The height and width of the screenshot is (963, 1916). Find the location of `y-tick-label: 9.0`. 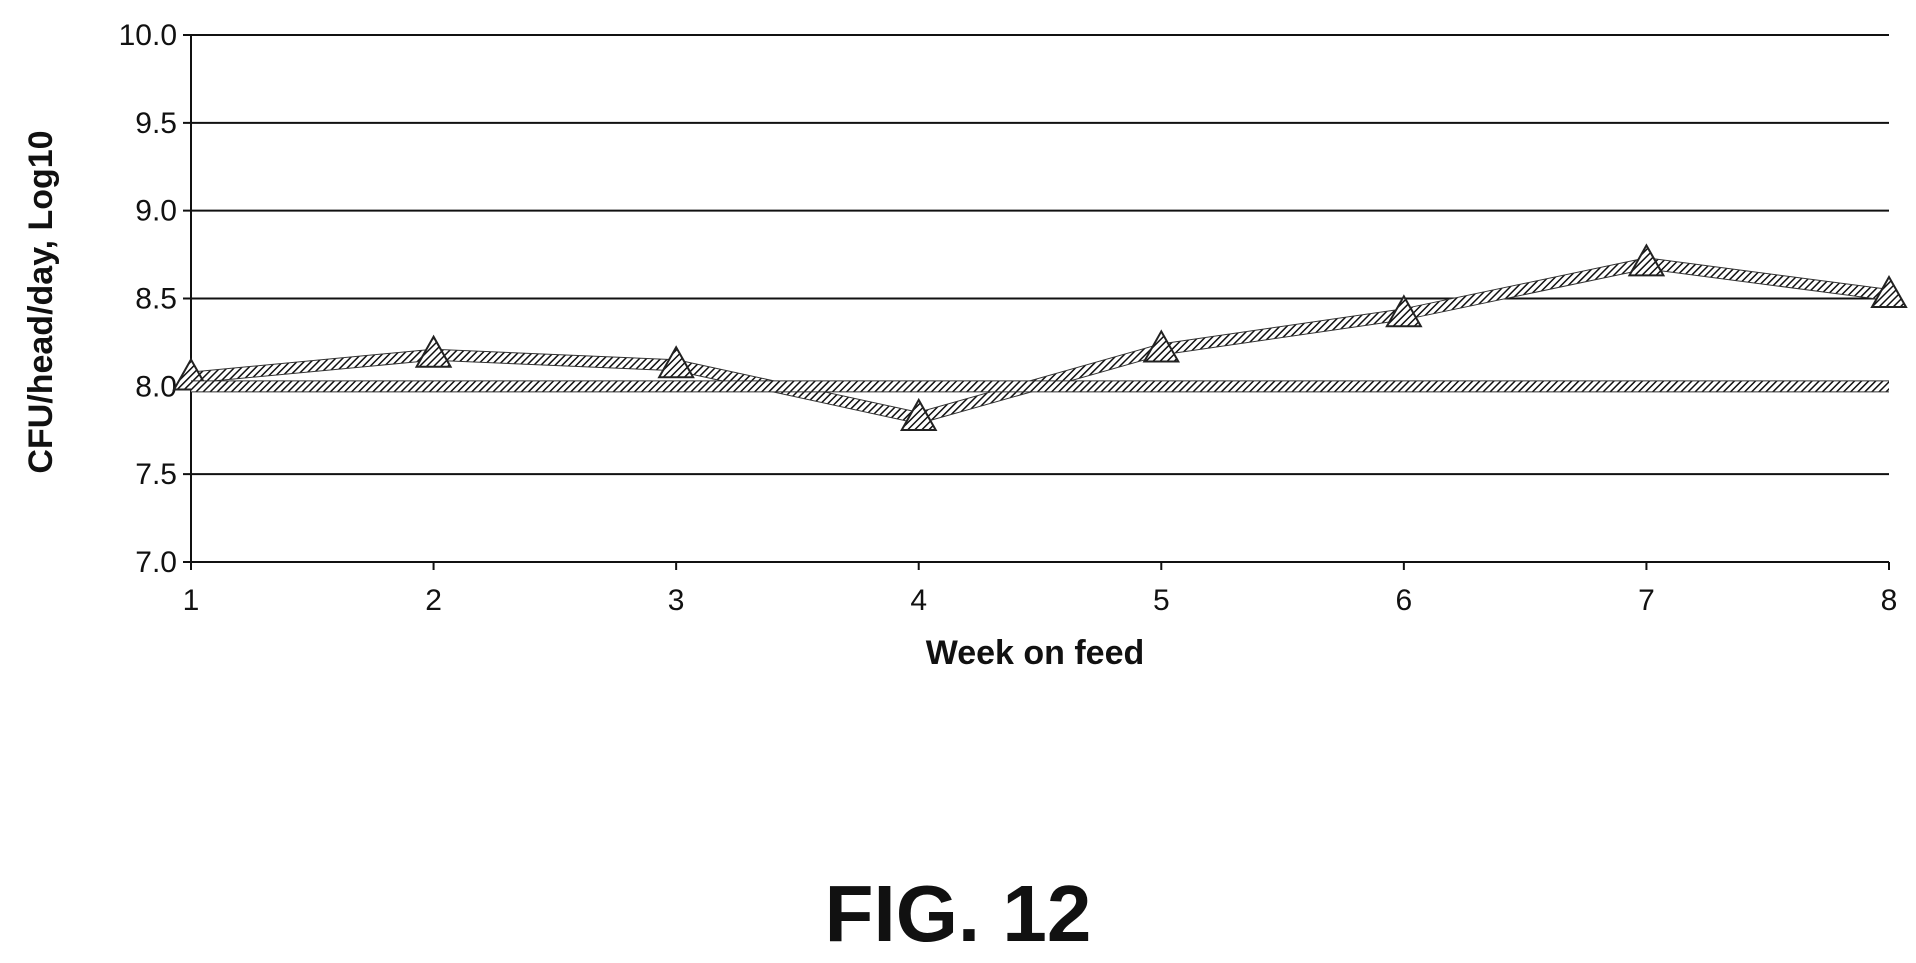

y-tick-label: 9.0 is located at coordinates (156, 211).